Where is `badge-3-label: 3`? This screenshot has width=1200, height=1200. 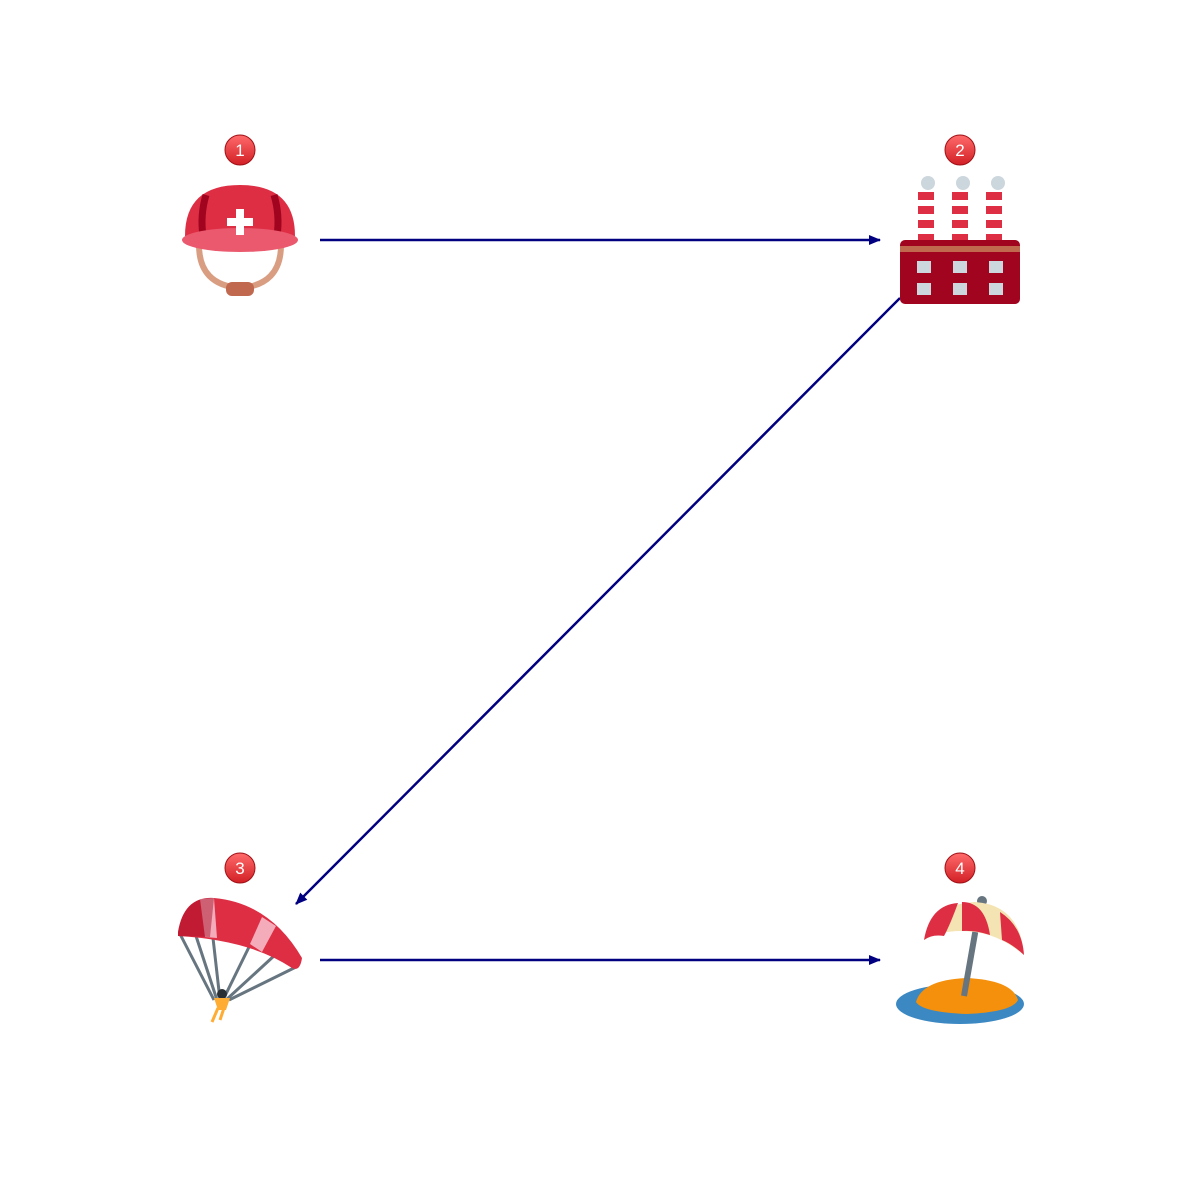
badge-3-label: 3 is located at coordinates (239, 868).